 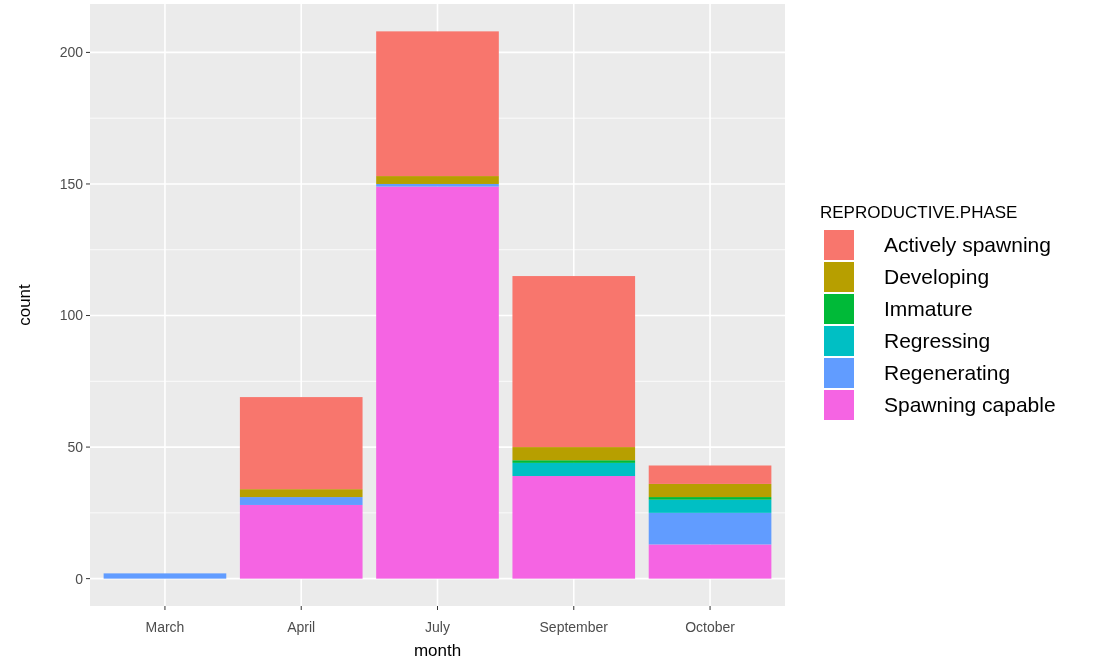 I want to click on y-tick-label: 100, so click(x=71, y=315).